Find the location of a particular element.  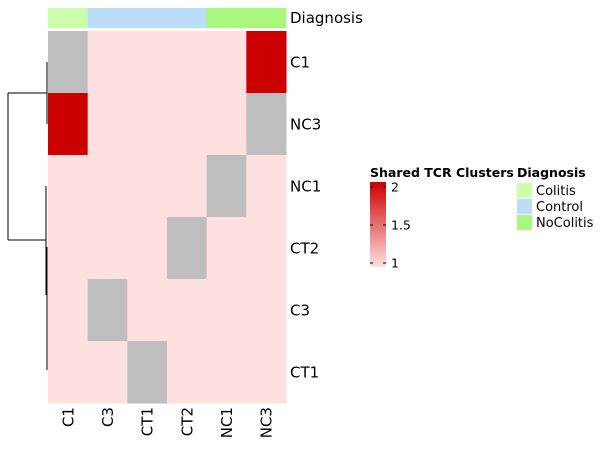

column-labels: C1 C3 CT1 CT2 NC1 NC3 is located at coordinates (167, 422).